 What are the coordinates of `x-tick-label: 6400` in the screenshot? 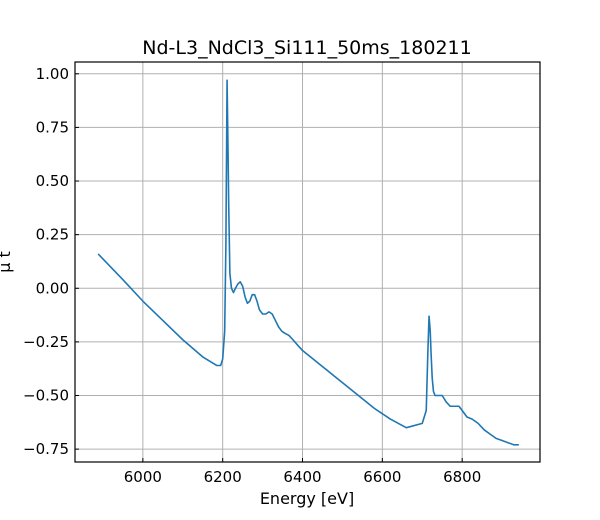 It's located at (302, 477).